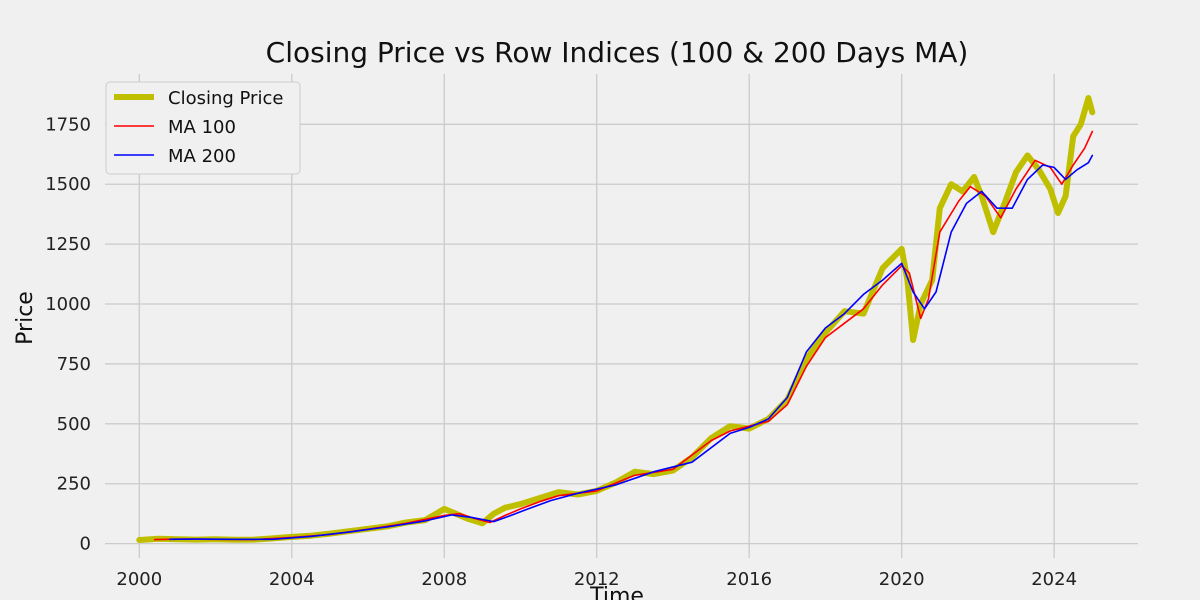 Image resolution: width=1200 pixels, height=600 pixels. I want to click on x-tick-label: 2020, so click(902, 579).